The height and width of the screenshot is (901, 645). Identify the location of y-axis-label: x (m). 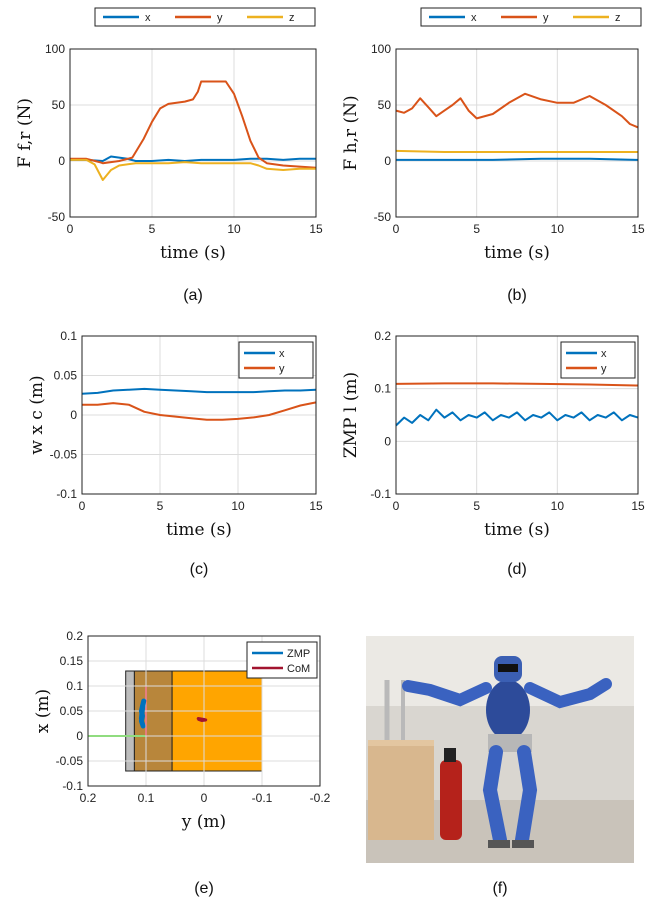
(43, 711).